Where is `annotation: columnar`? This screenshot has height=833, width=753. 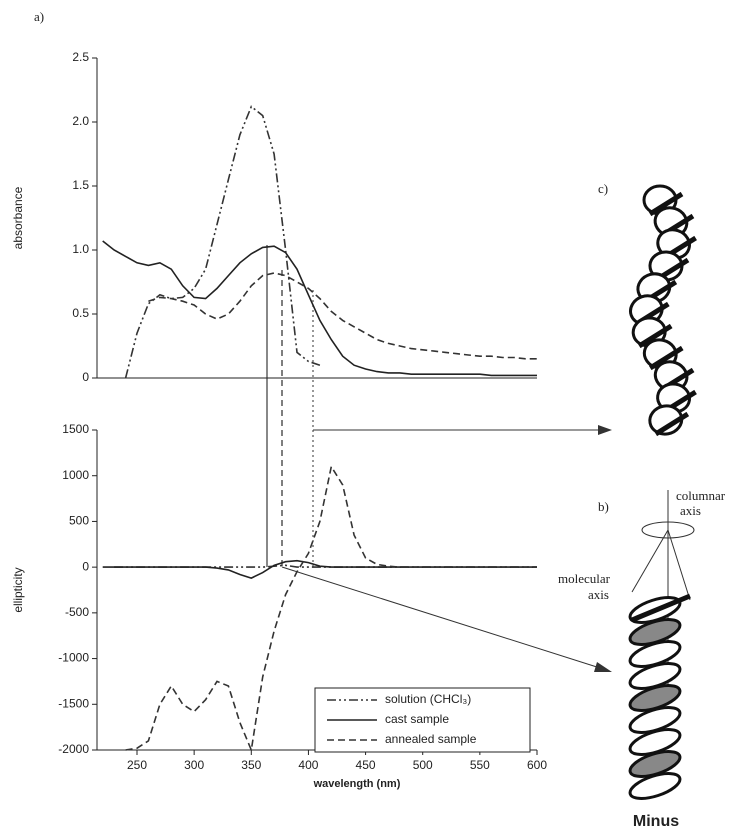 annotation: columnar is located at coordinates (701, 495).